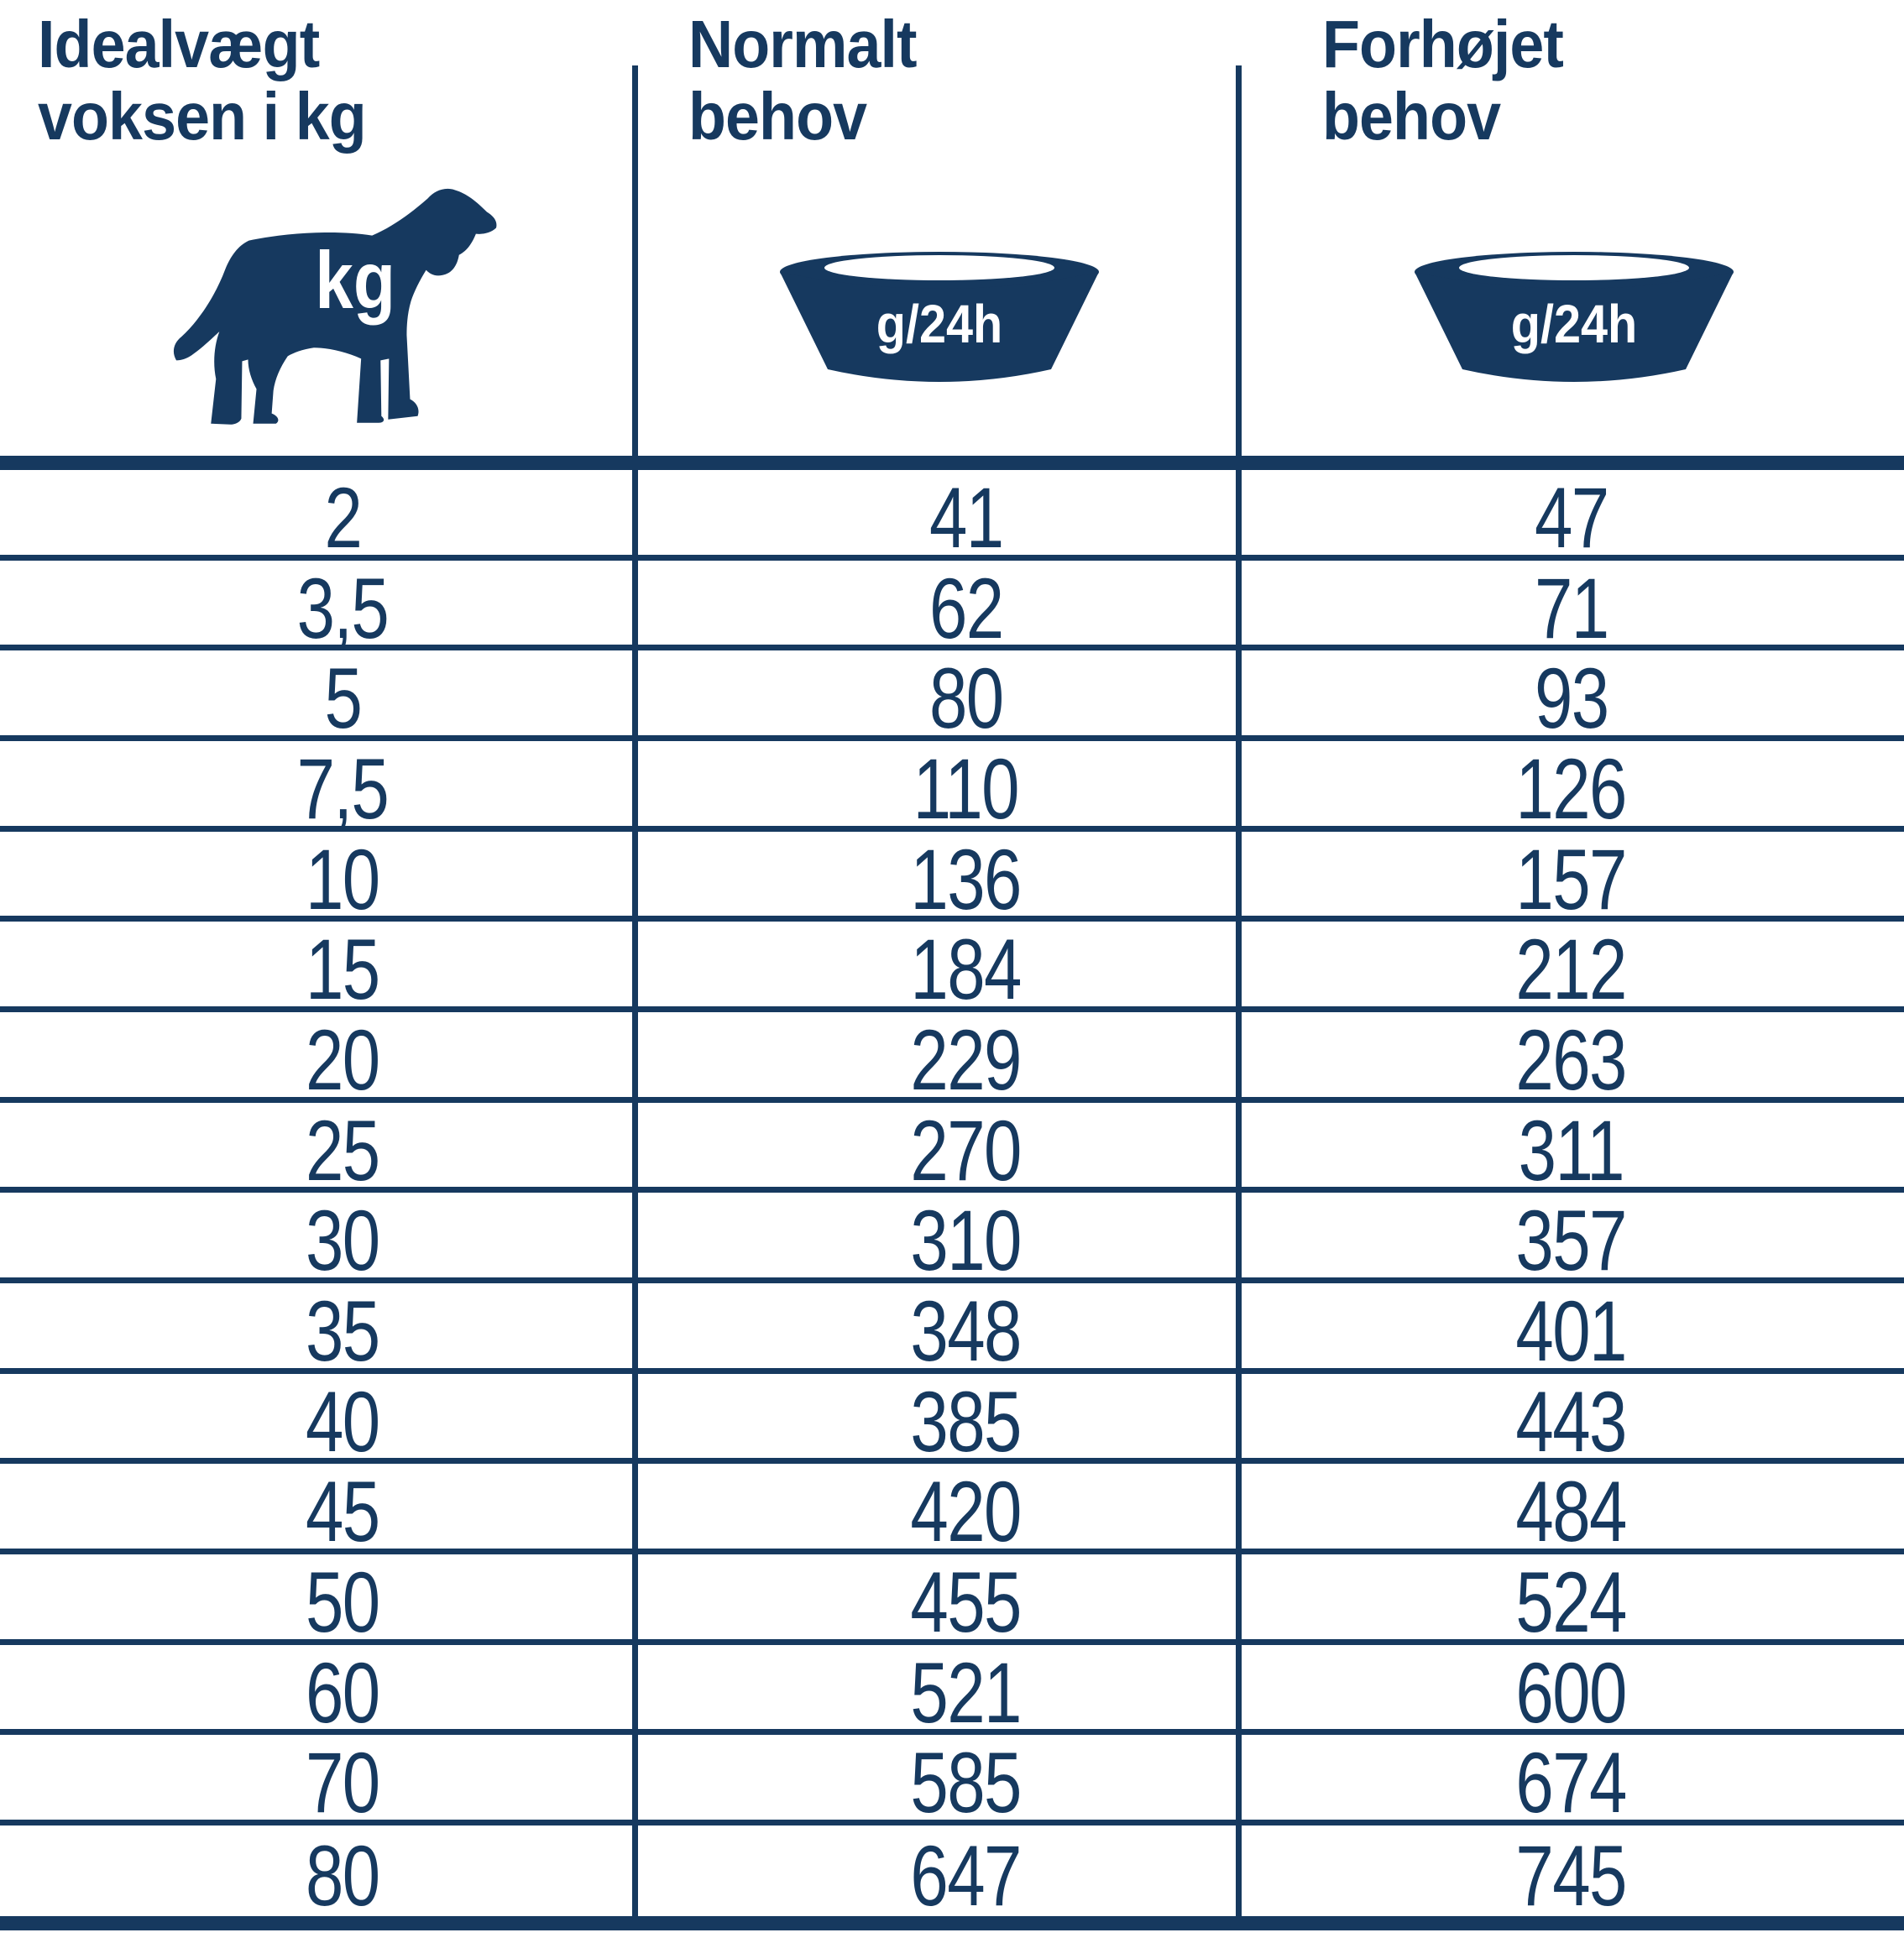 The width and height of the screenshot is (1904, 1943). I want to click on table-row: 35 348 401, so click(952, 1331).